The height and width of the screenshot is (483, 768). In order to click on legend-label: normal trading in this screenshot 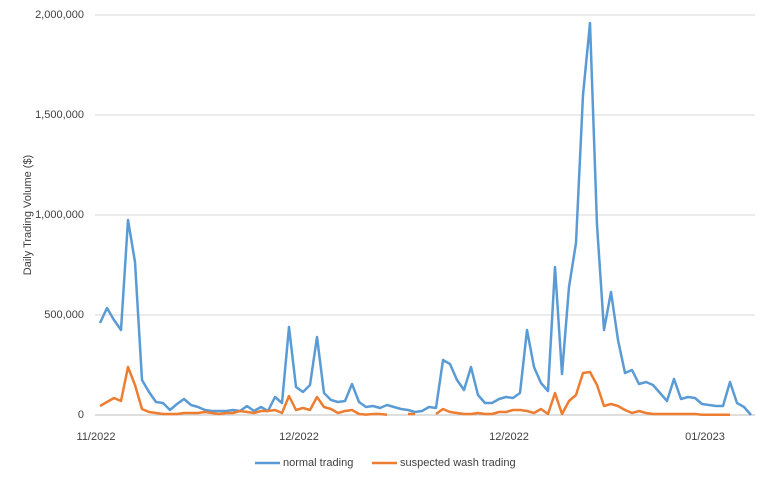, I will do `click(318, 463)`.